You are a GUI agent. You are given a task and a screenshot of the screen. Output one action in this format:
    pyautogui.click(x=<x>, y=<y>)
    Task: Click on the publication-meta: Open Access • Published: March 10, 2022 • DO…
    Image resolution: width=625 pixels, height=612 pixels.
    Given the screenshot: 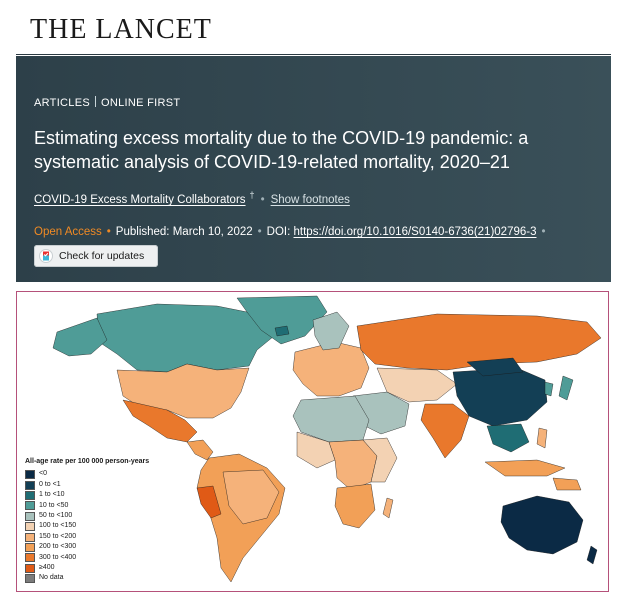 What is the action you would take?
    pyautogui.click(x=292, y=232)
    